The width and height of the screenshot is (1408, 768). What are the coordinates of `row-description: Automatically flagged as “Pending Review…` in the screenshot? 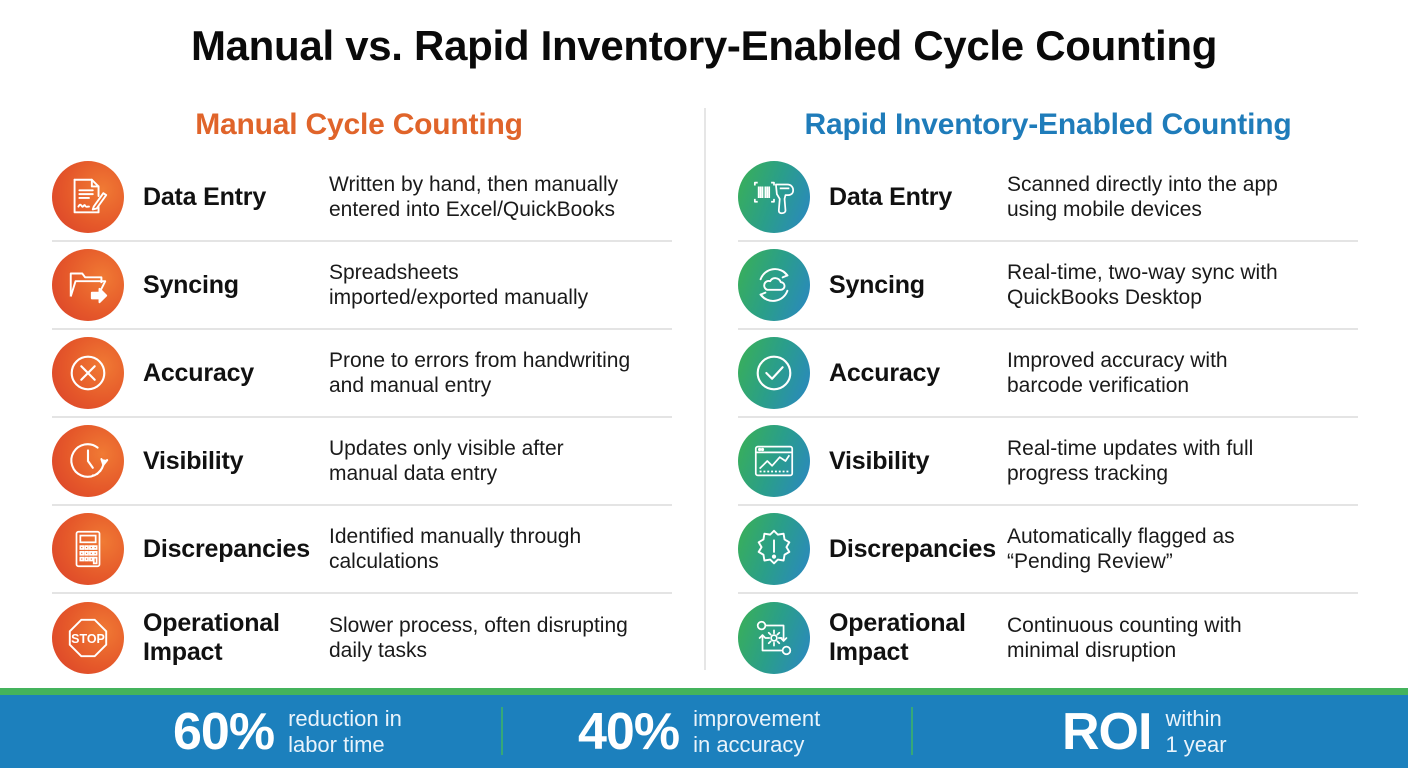 It's located at (1182, 549).